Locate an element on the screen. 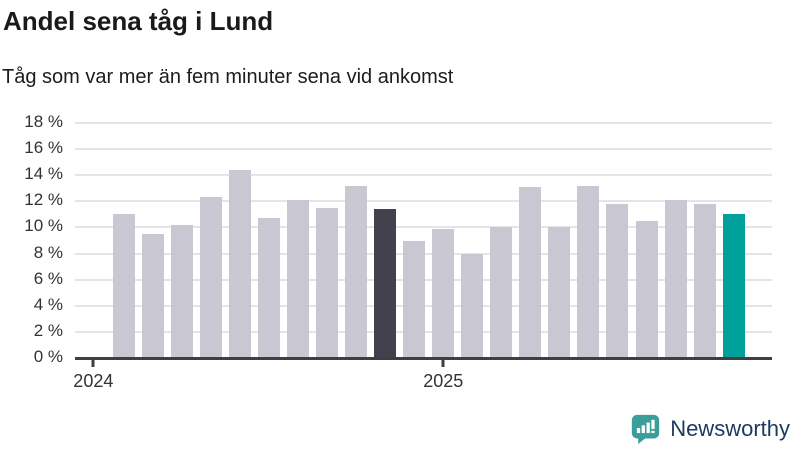  gridline-10-percent is located at coordinates (423, 227).